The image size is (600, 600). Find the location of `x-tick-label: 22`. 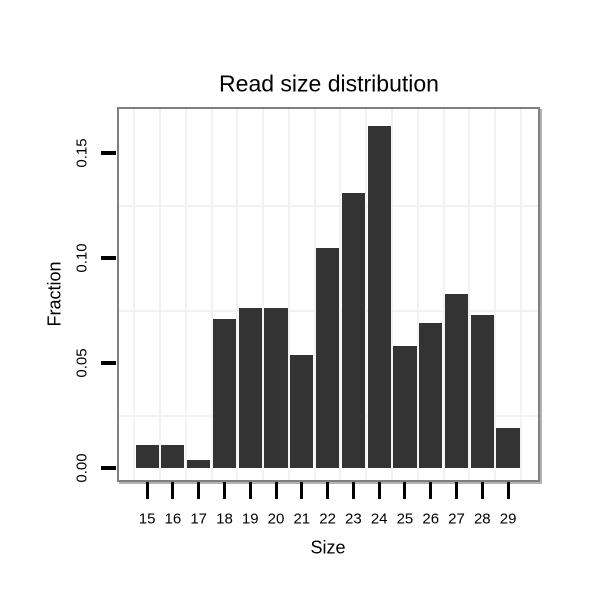

x-tick-label: 22 is located at coordinates (327, 519).